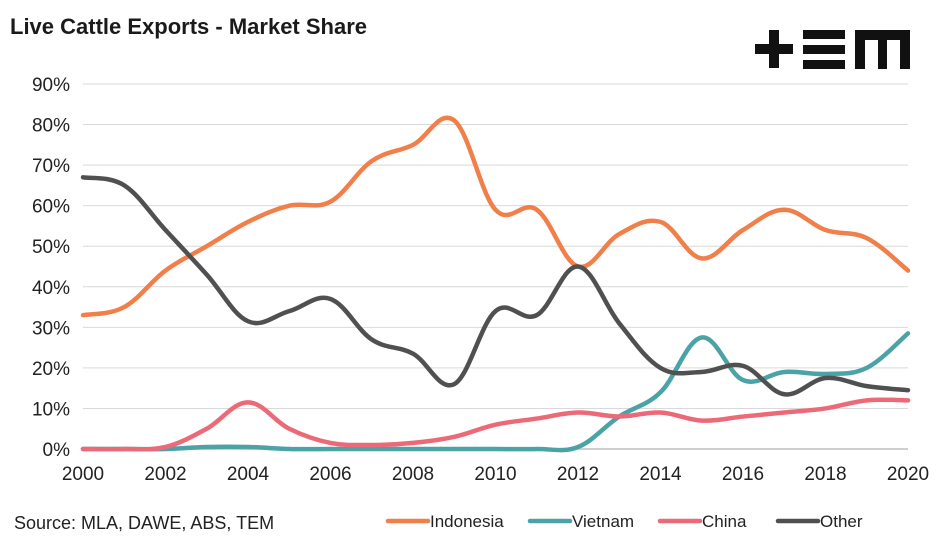 The image size is (945, 543). I want to click on logo-plus-v, so click(774, 49).